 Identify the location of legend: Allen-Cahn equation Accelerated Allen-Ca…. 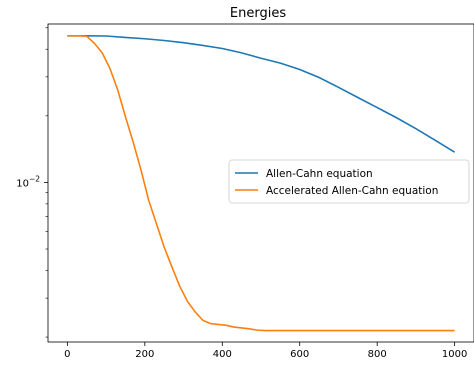
(349, 181).